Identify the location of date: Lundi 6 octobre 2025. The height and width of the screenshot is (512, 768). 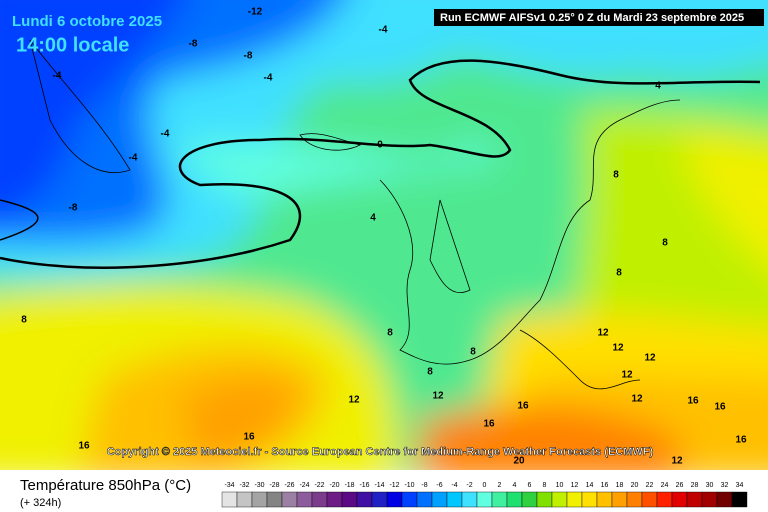
(87, 21).